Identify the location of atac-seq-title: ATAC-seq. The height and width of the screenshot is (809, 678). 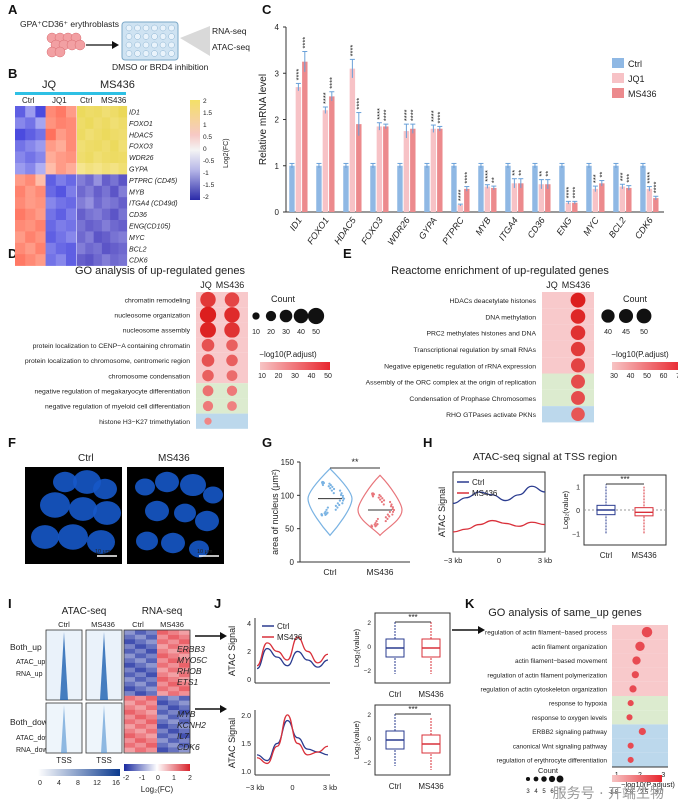
(84, 611).